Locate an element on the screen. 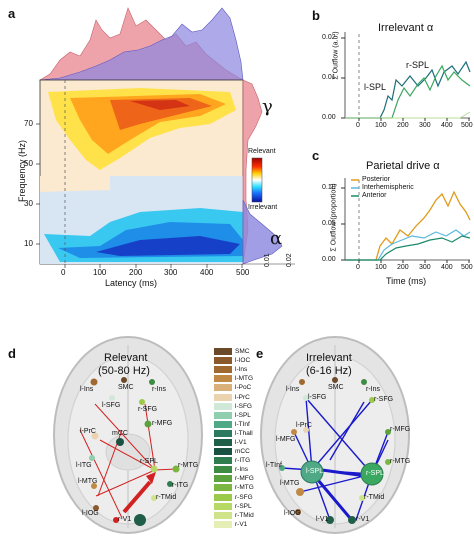  region-legend-item: r-MFG is located at coordinates (242, 478).